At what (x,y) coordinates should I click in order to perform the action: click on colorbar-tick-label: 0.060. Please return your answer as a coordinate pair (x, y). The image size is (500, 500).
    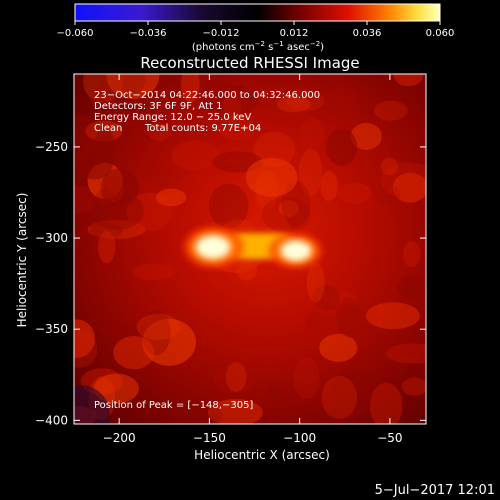
    Looking at the image, I should click on (440, 33).